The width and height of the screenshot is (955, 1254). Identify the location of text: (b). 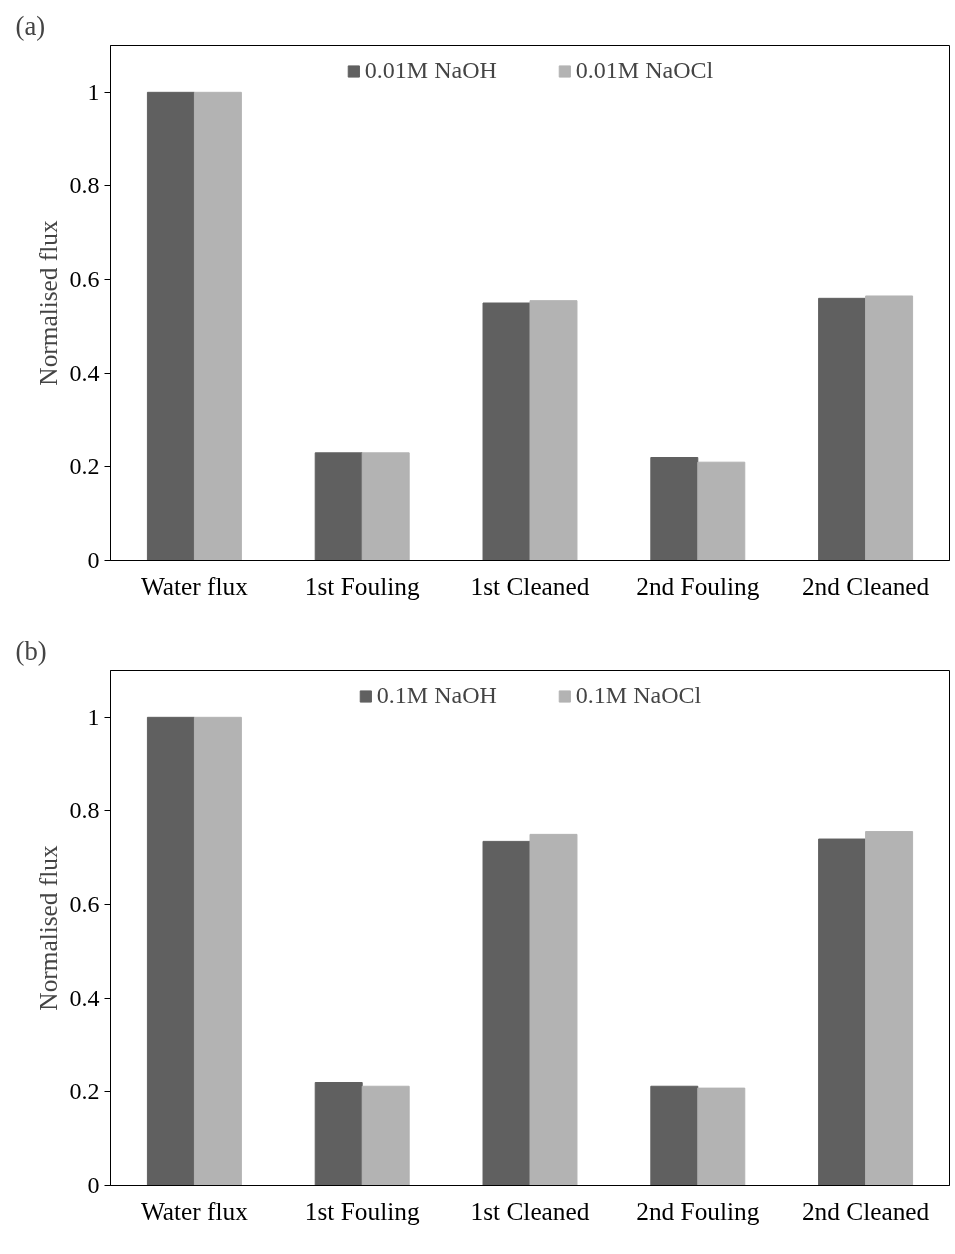
(31, 650).